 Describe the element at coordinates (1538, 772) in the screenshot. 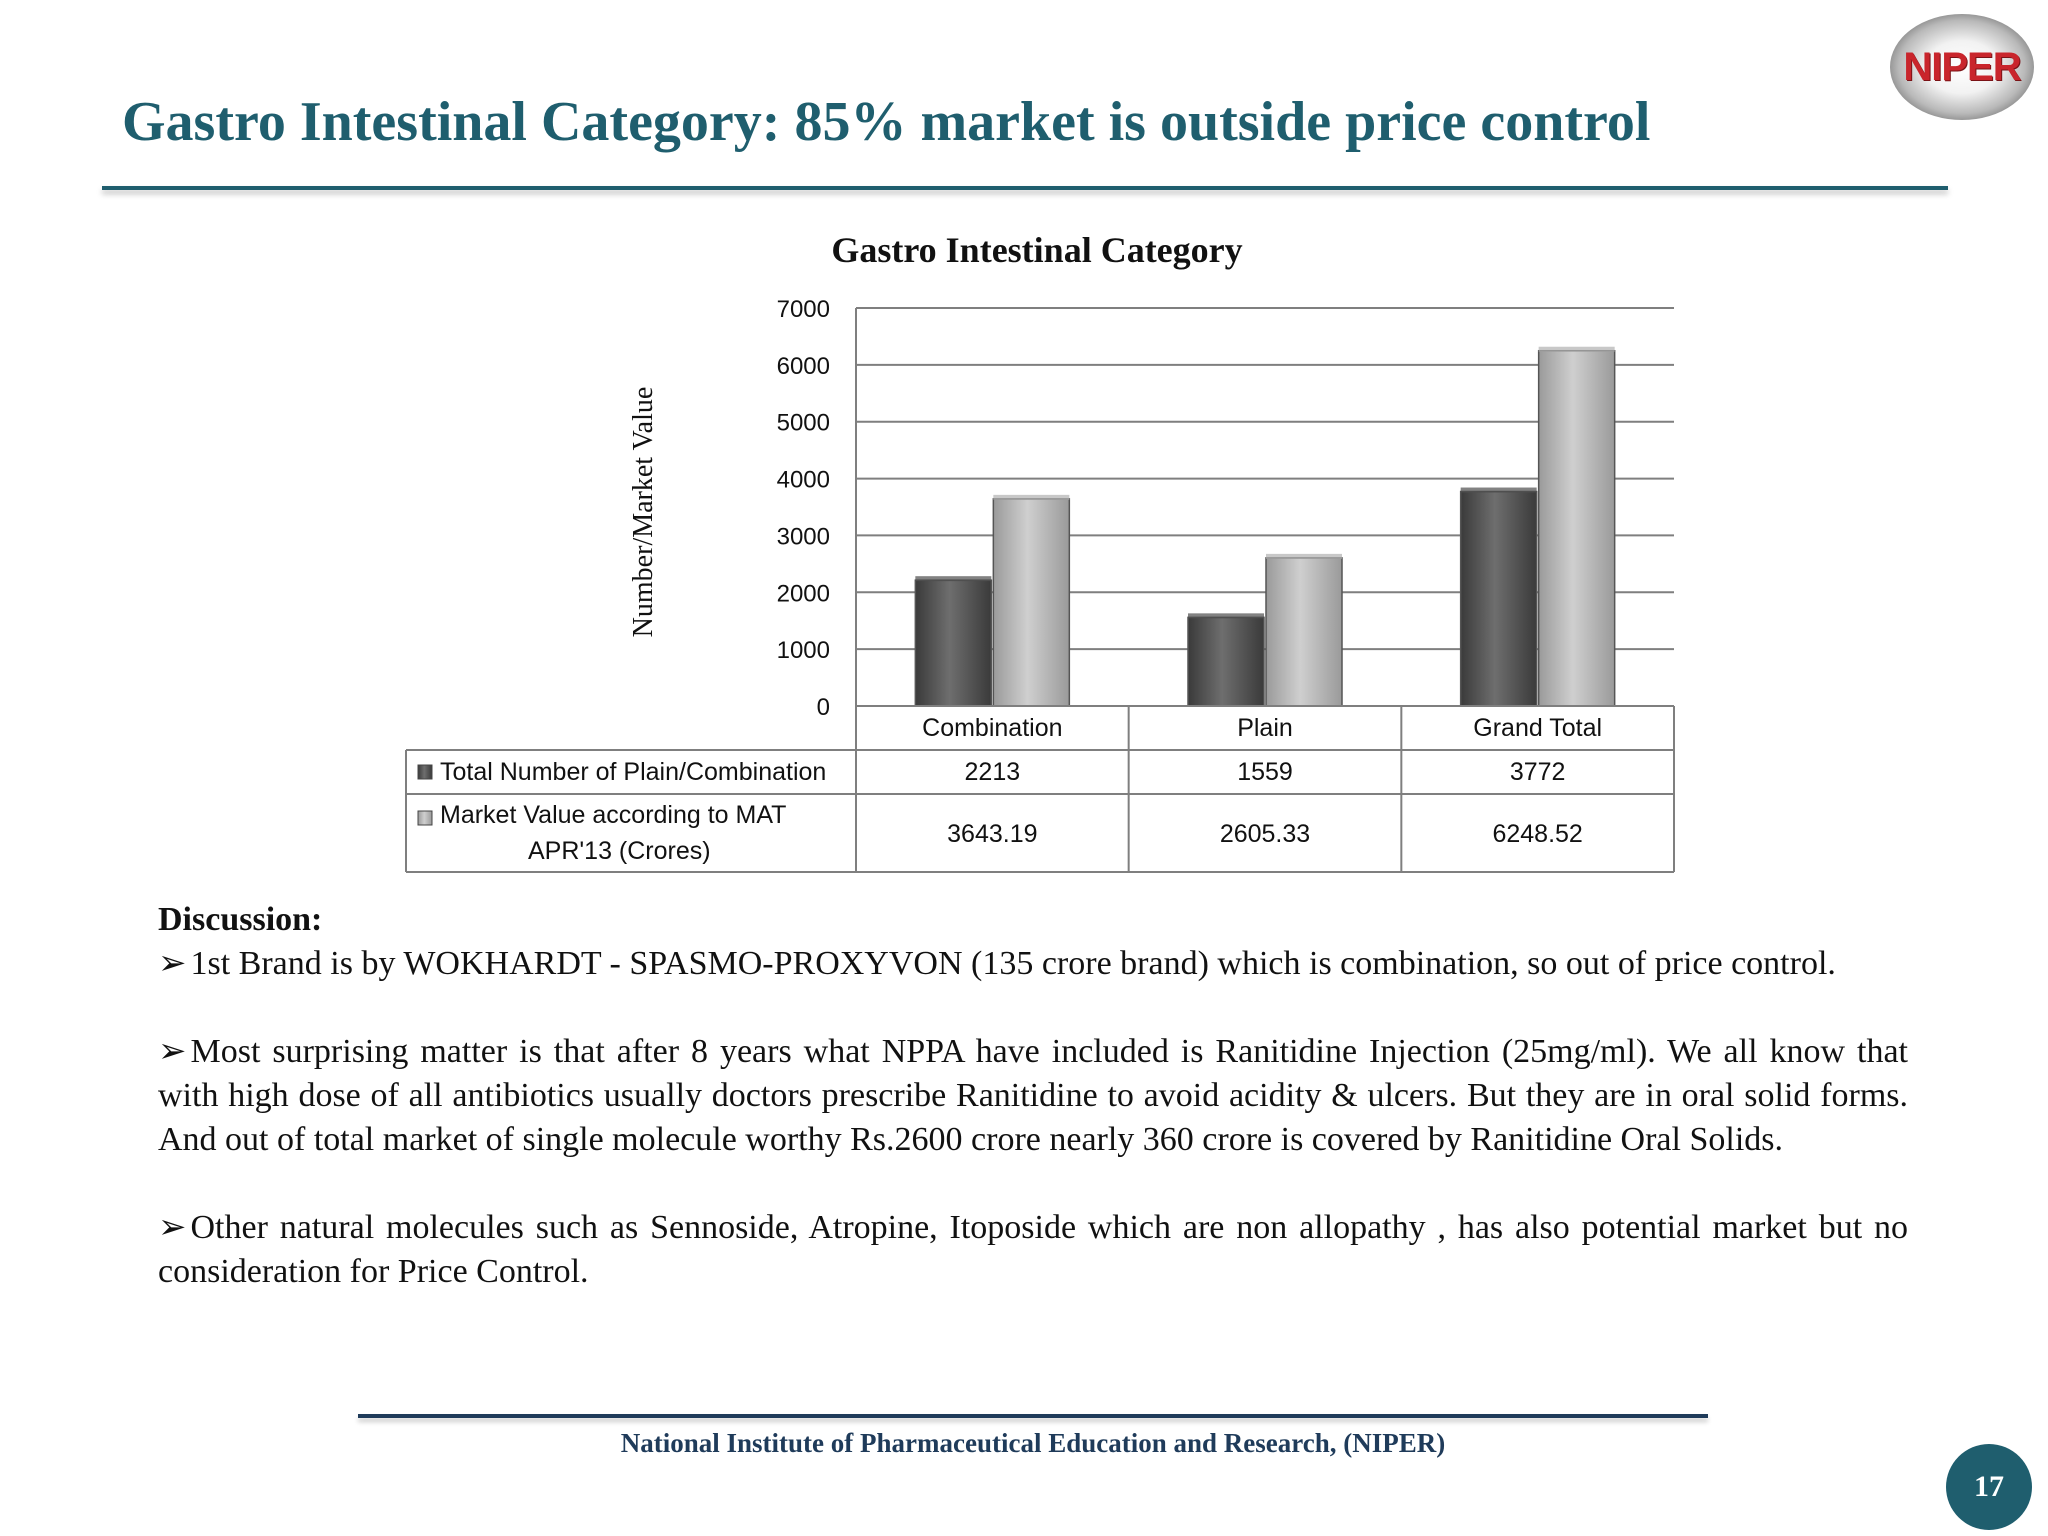

I see `data-label: 3772` at that location.